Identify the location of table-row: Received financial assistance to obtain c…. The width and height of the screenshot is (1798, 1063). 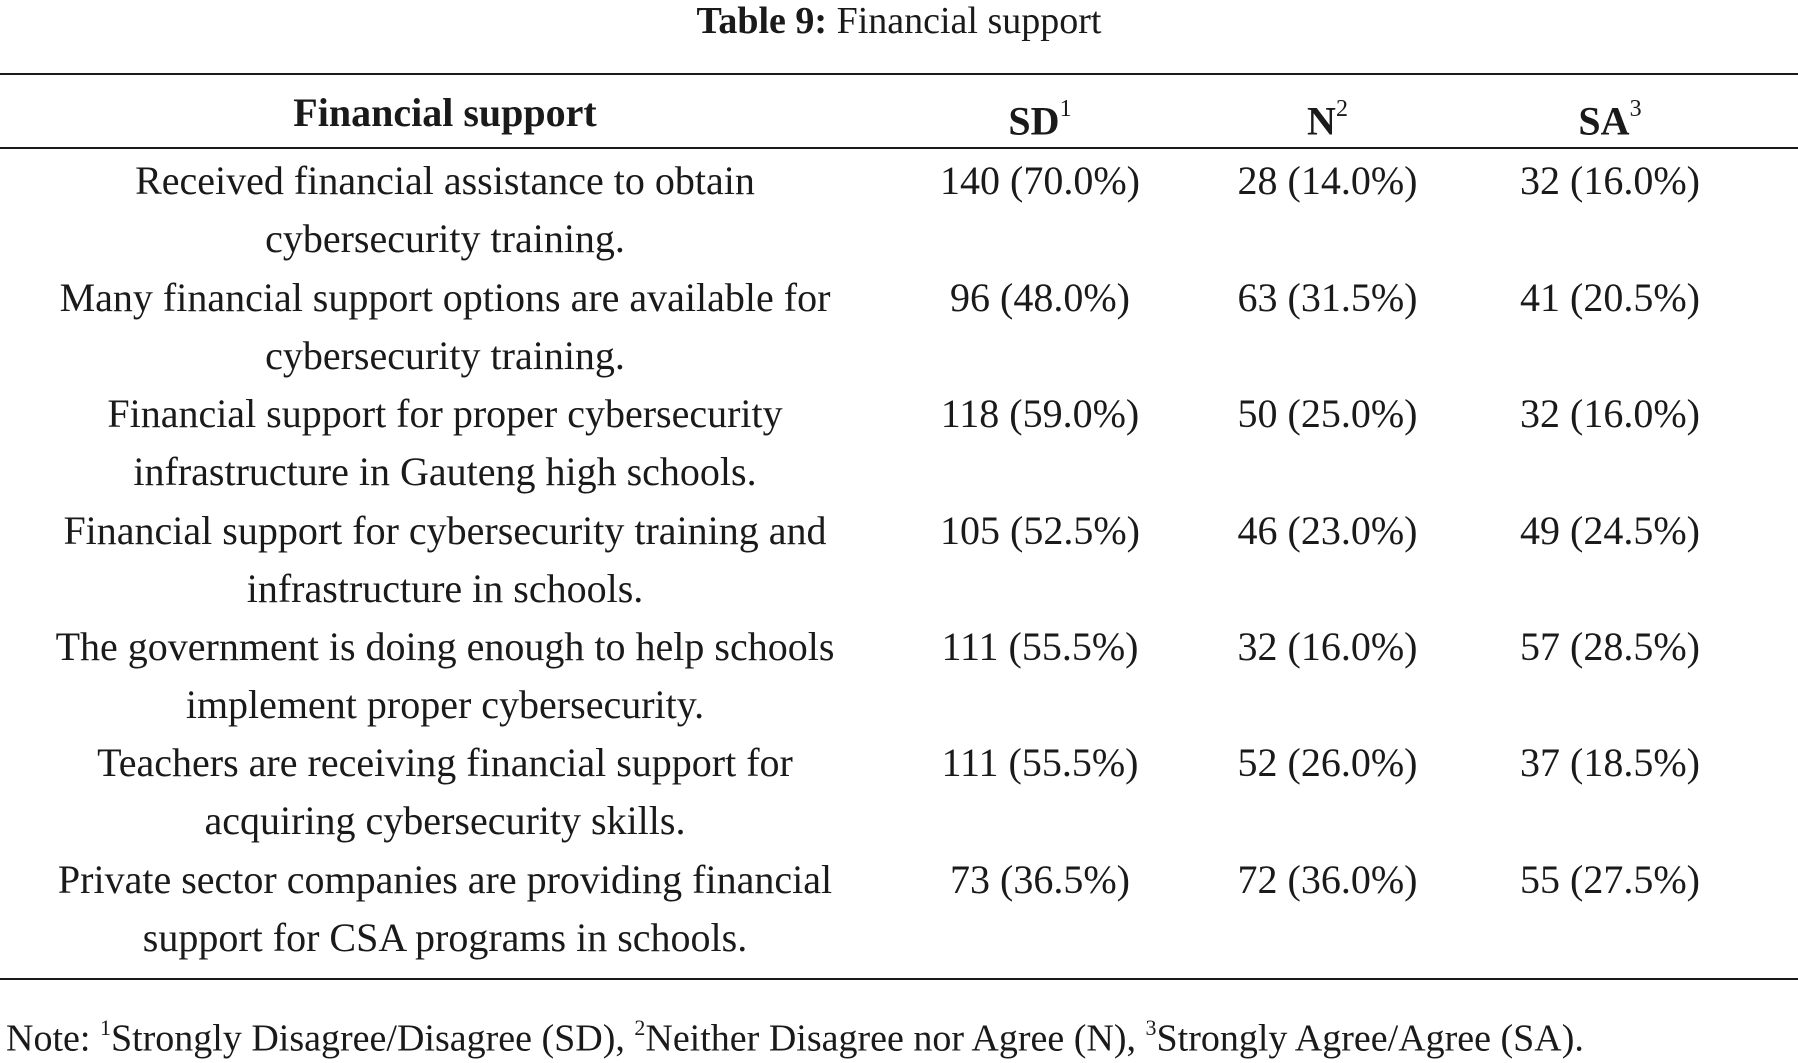
(899, 210).